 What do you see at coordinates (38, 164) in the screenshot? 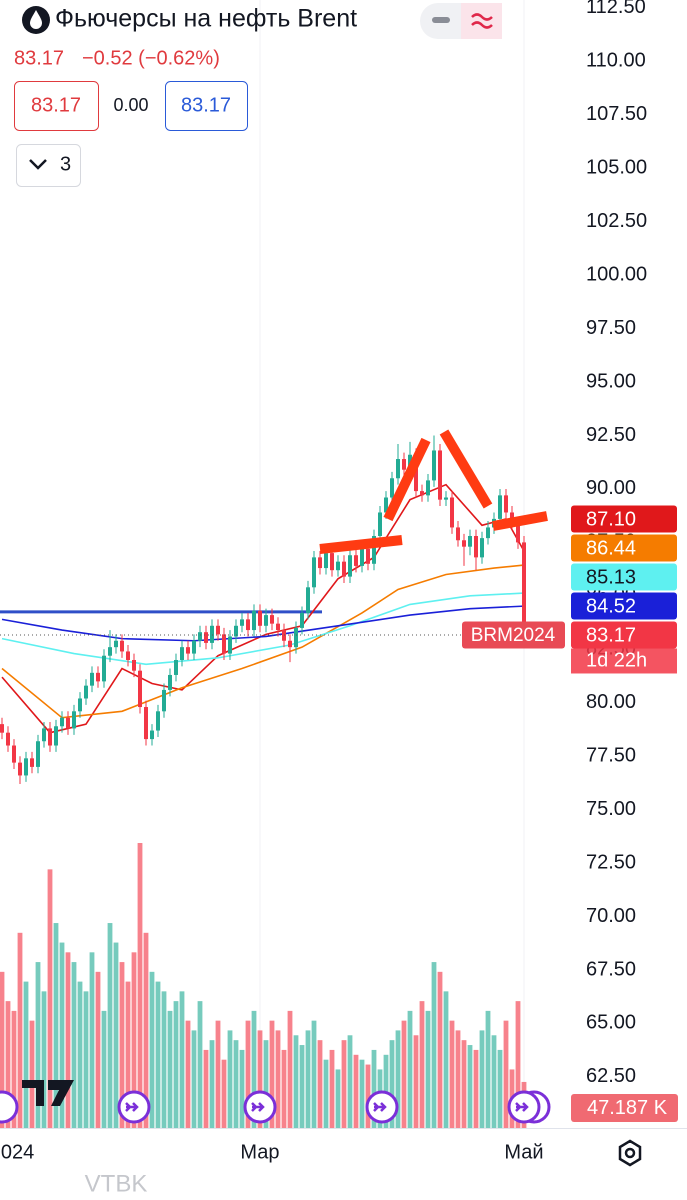
I see `chevron` at bounding box center [38, 164].